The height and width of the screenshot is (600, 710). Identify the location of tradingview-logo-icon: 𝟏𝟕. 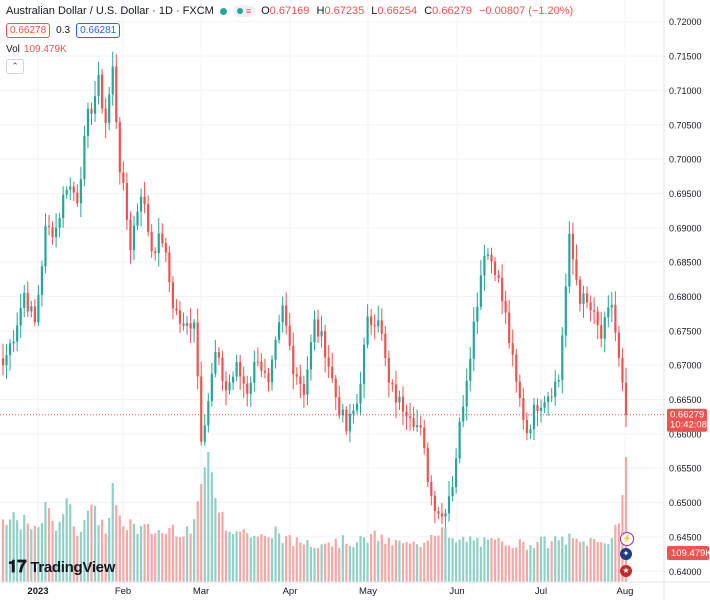
(17, 566).